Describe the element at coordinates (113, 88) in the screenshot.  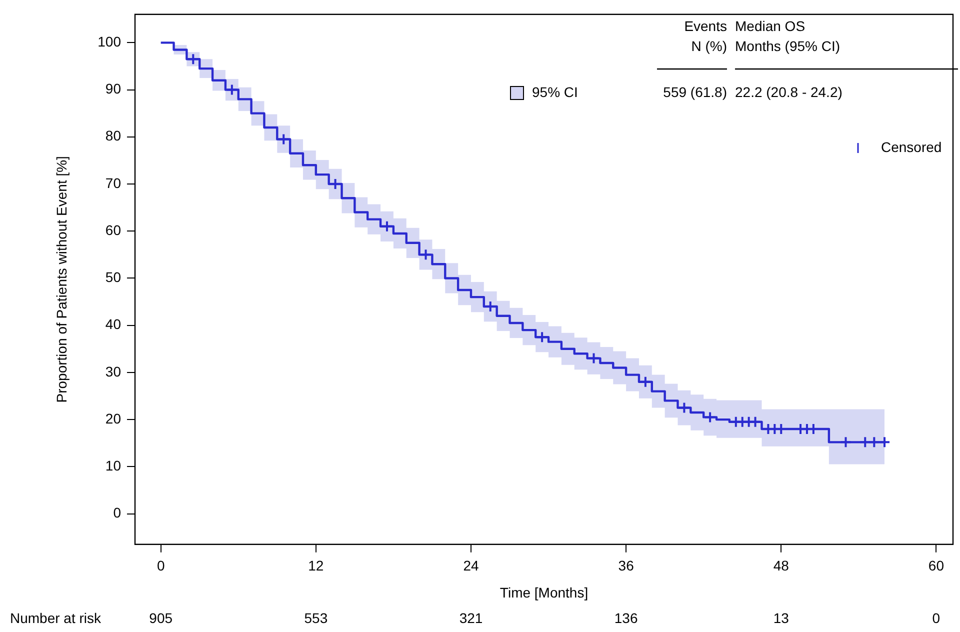
I see `y-tick-label: 90` at that location.